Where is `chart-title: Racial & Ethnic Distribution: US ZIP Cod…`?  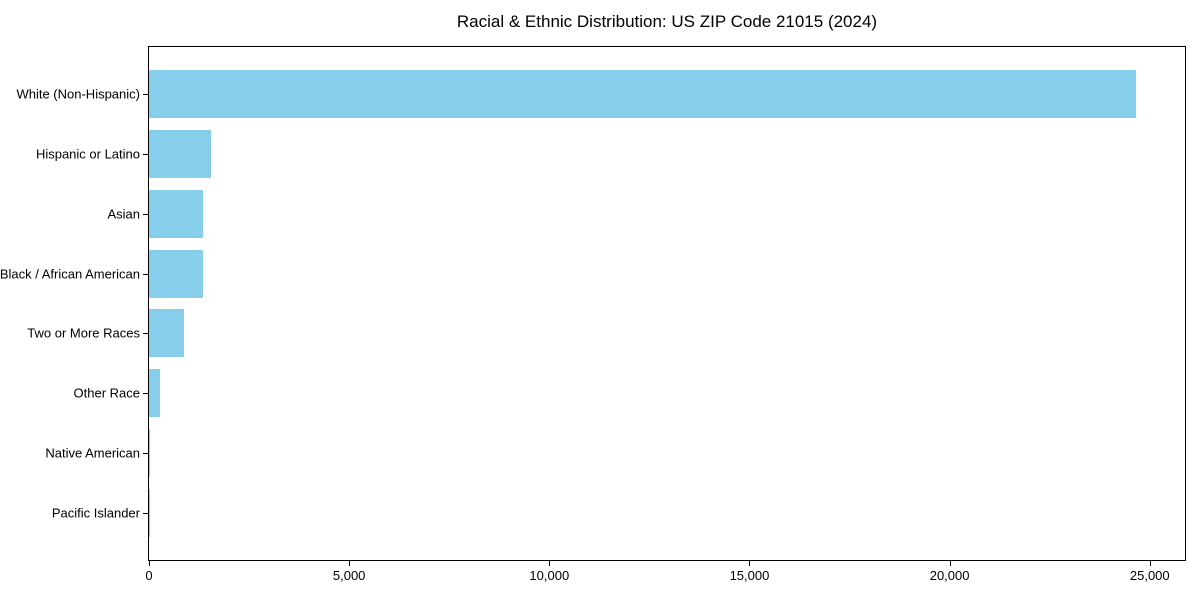 chart-title: Racial & Ethnic Distribution: US ZIP Cod… is located at coordinates (667, 21).